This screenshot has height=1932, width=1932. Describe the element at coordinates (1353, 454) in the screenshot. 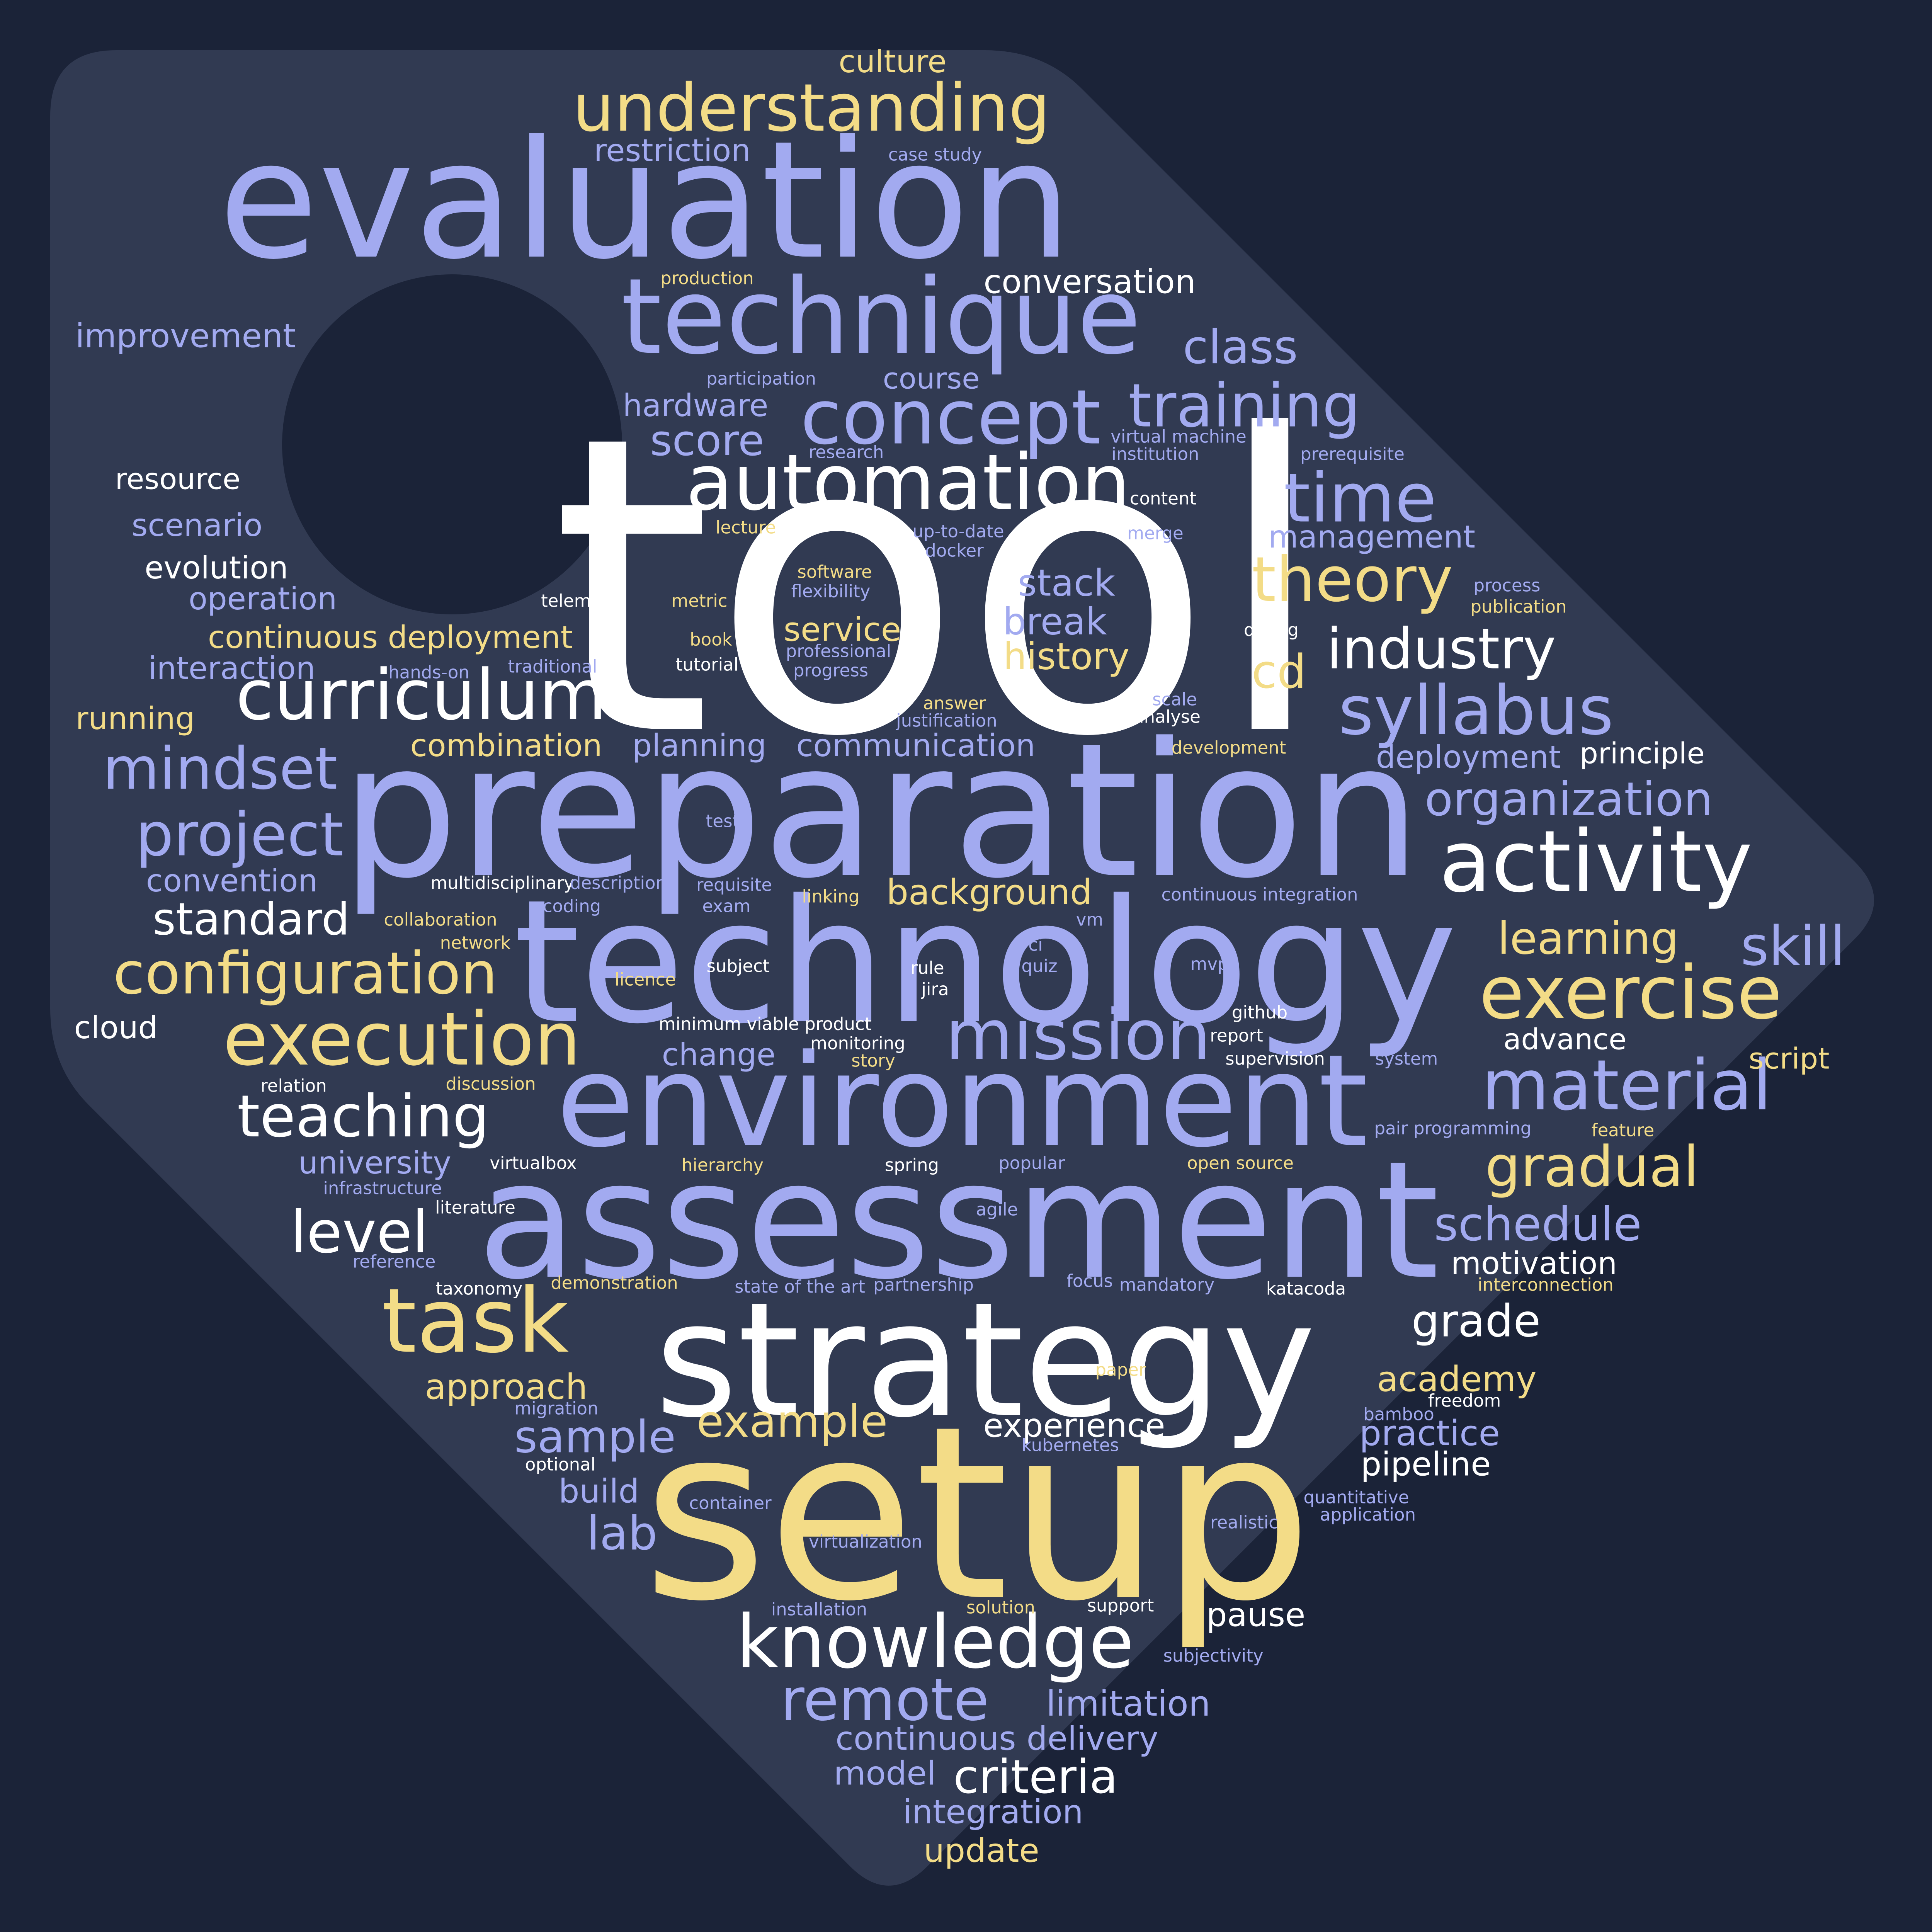

I see `word-prerequisite: prerequisite` at that location.